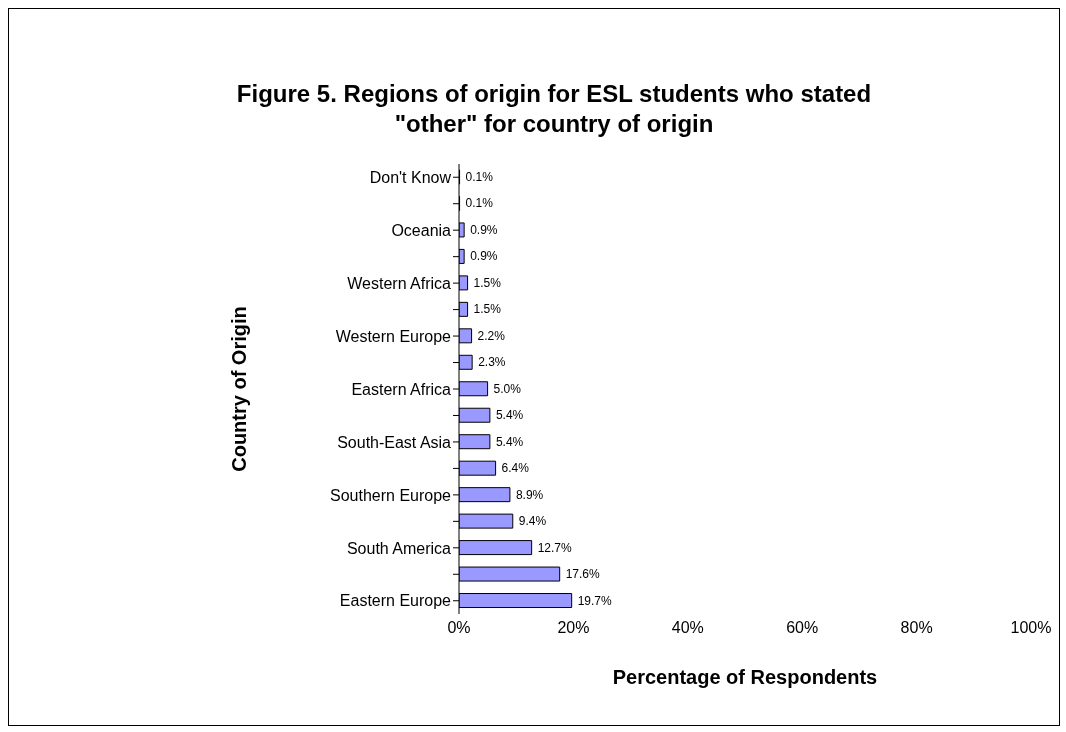  Describe the element at coordinates (421, 230) in the screenshot. I see `y-tick-label: Oceania` at that location.